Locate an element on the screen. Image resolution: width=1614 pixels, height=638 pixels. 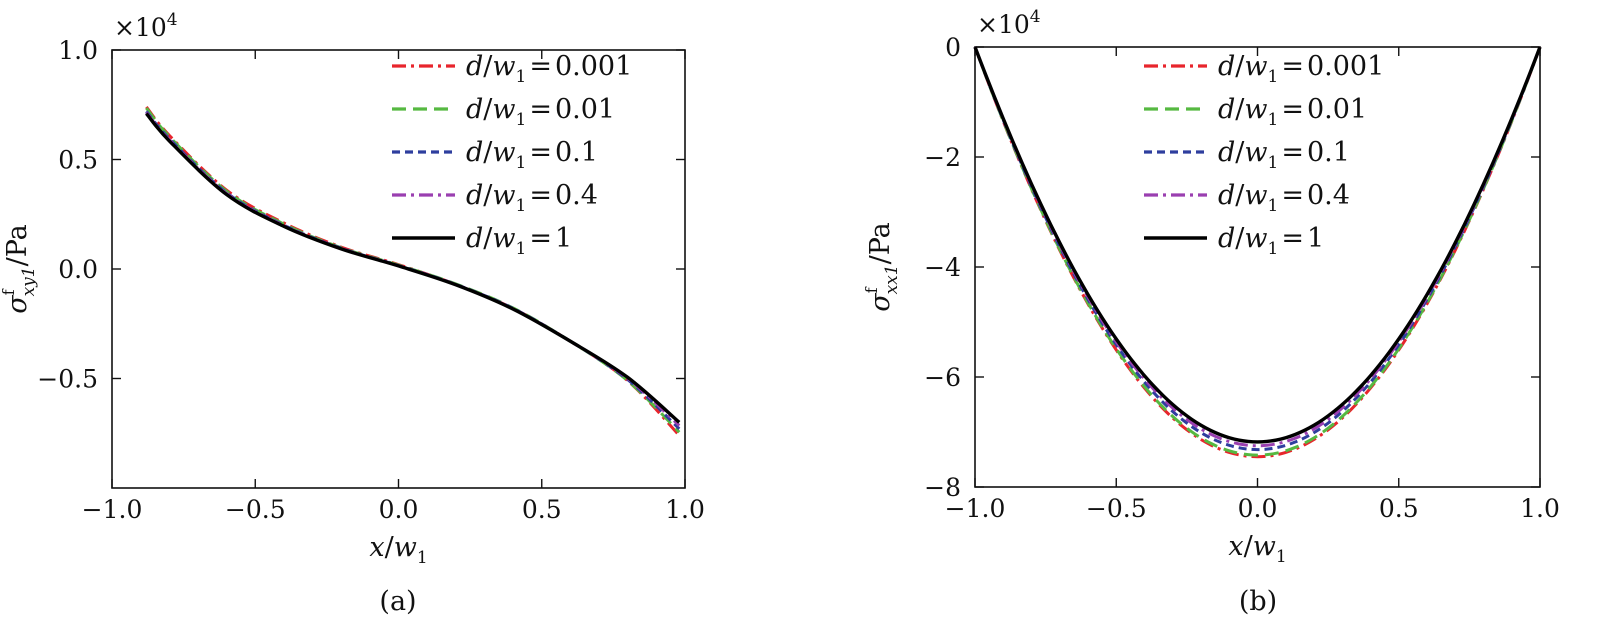
y-tick-label: 0 is located at coordinates (953, 47).